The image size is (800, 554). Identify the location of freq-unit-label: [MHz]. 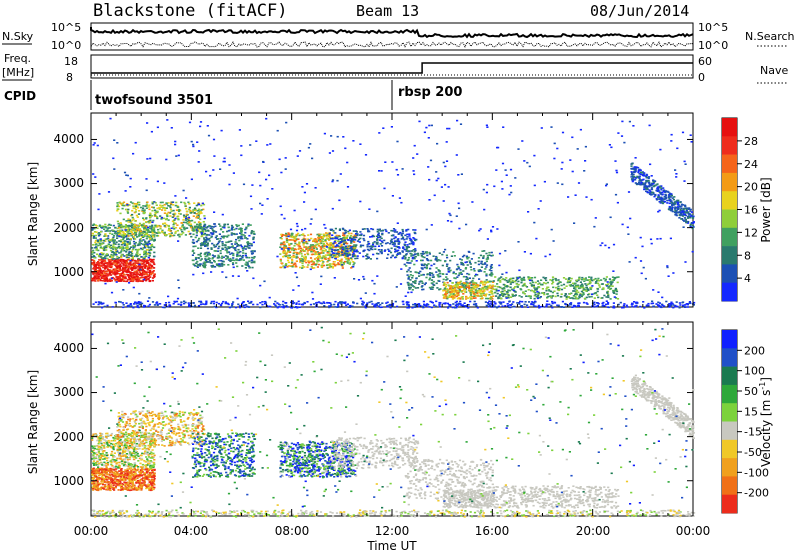
(18, 72).